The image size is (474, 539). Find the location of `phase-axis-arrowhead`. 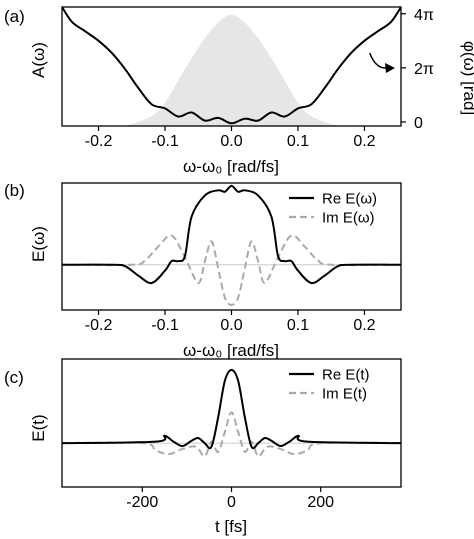

phase-axis-arrowhead is located at coordinates (390, 67).